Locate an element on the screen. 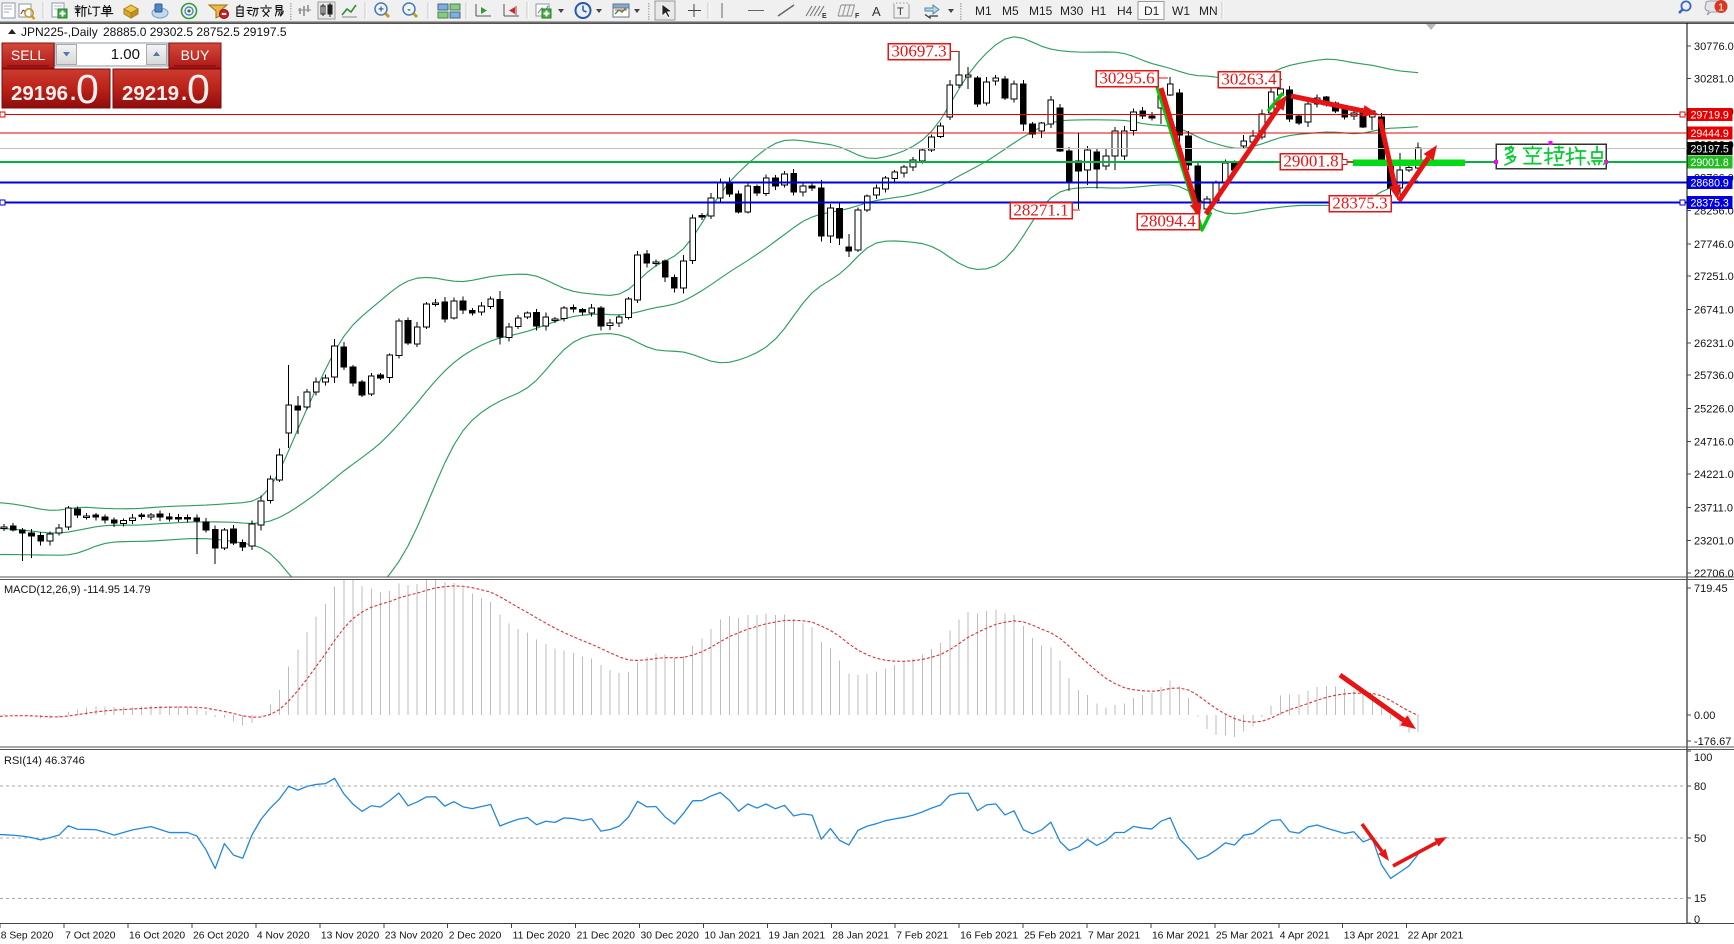 This screenshot has width=1734, height=944. svg-text: MN is located at coordinates (1208, 11).